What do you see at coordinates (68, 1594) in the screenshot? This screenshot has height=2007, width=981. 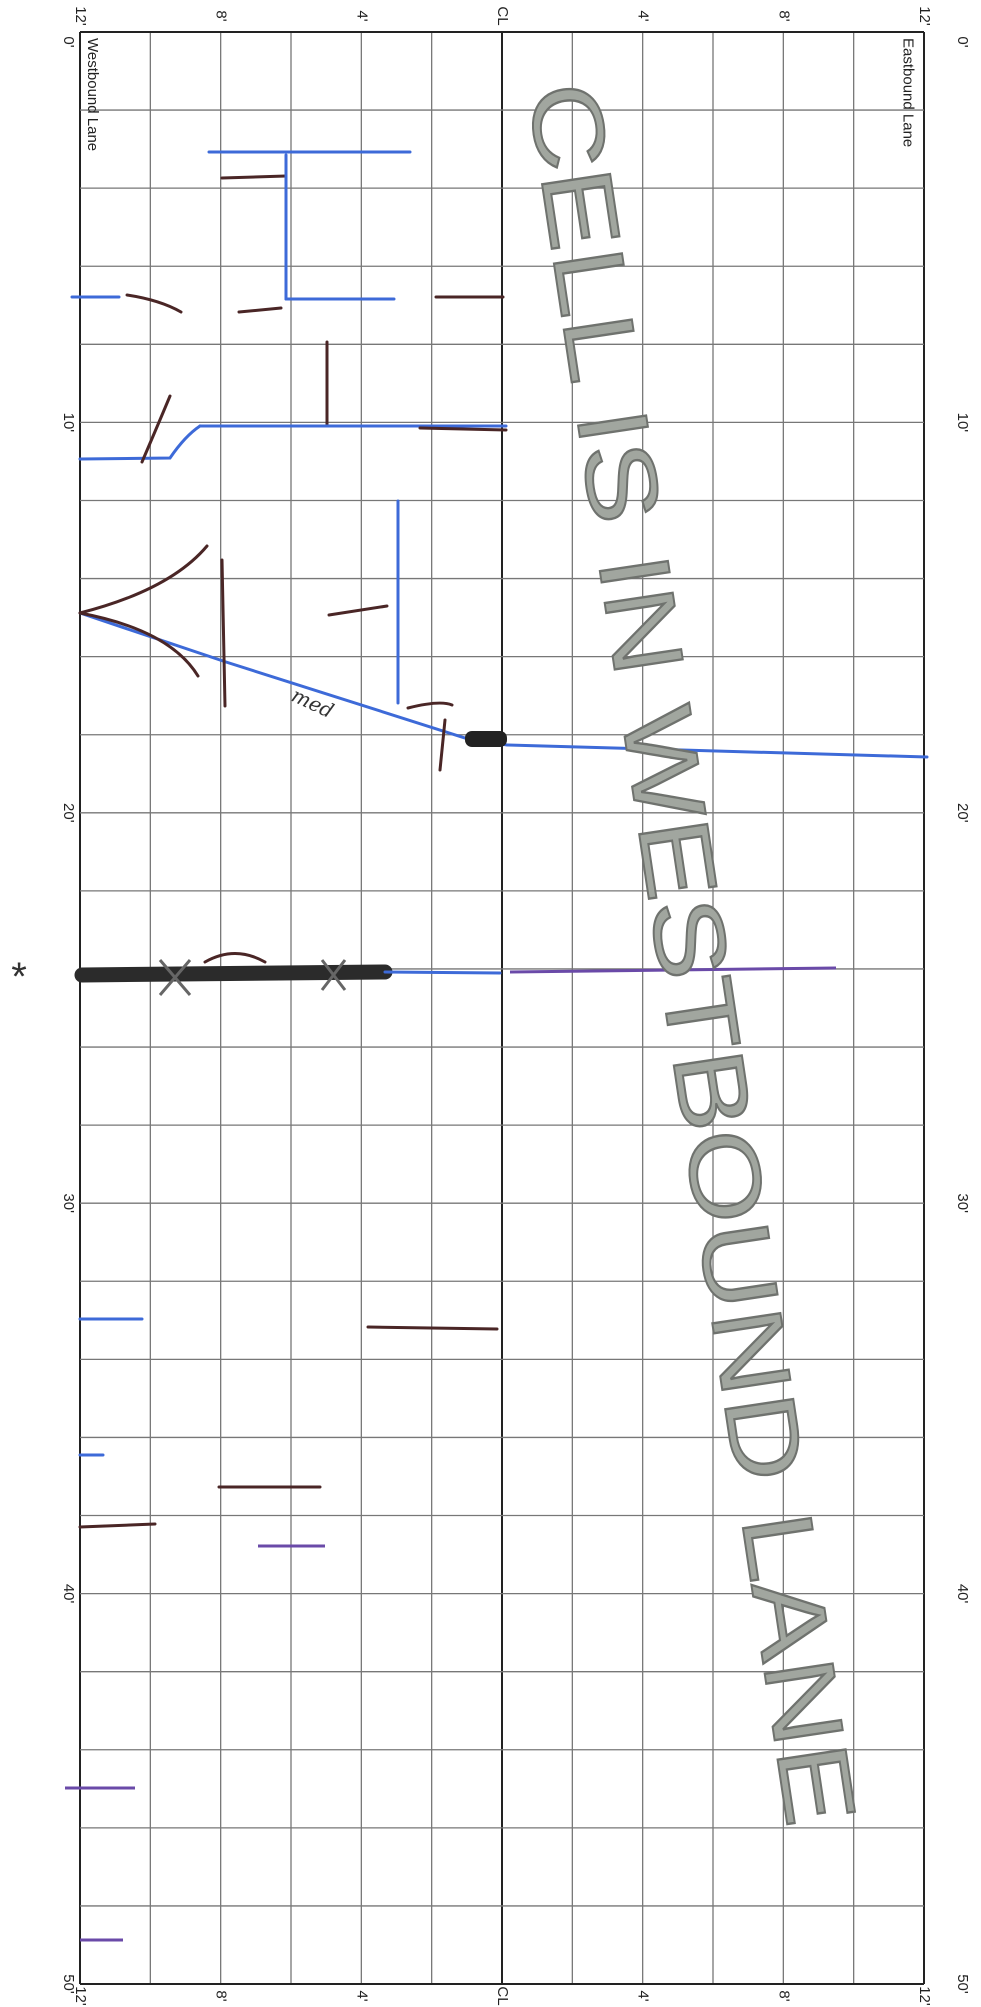 I see `left-scale-label: 40'` at bounding box center [68, 1594].